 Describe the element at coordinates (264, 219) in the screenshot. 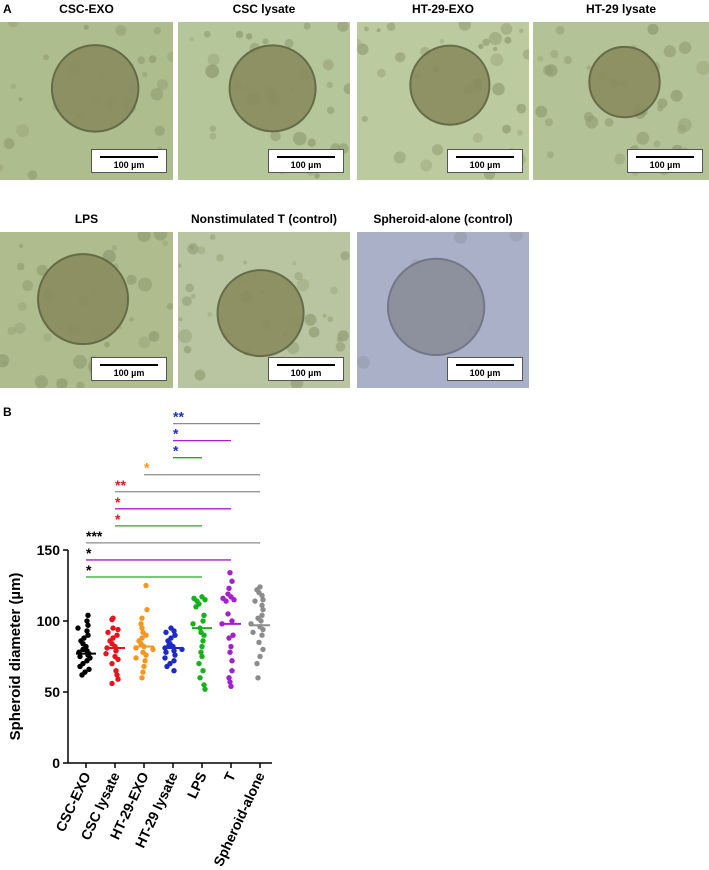

I see `micrograph-title: Nonstimulated T (control)` at that location.